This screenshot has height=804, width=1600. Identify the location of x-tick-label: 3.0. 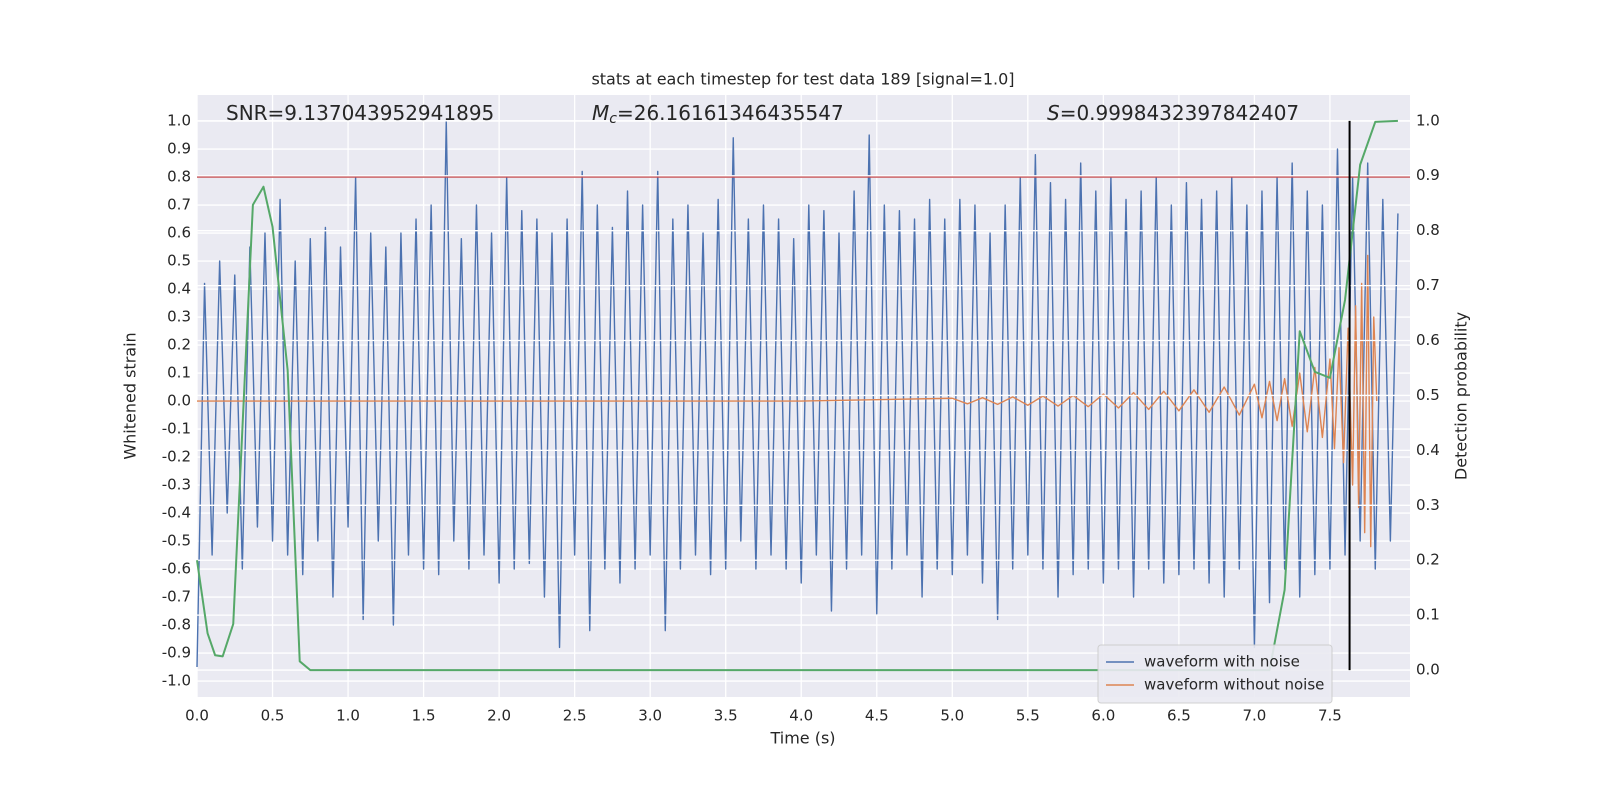
(650, 716).